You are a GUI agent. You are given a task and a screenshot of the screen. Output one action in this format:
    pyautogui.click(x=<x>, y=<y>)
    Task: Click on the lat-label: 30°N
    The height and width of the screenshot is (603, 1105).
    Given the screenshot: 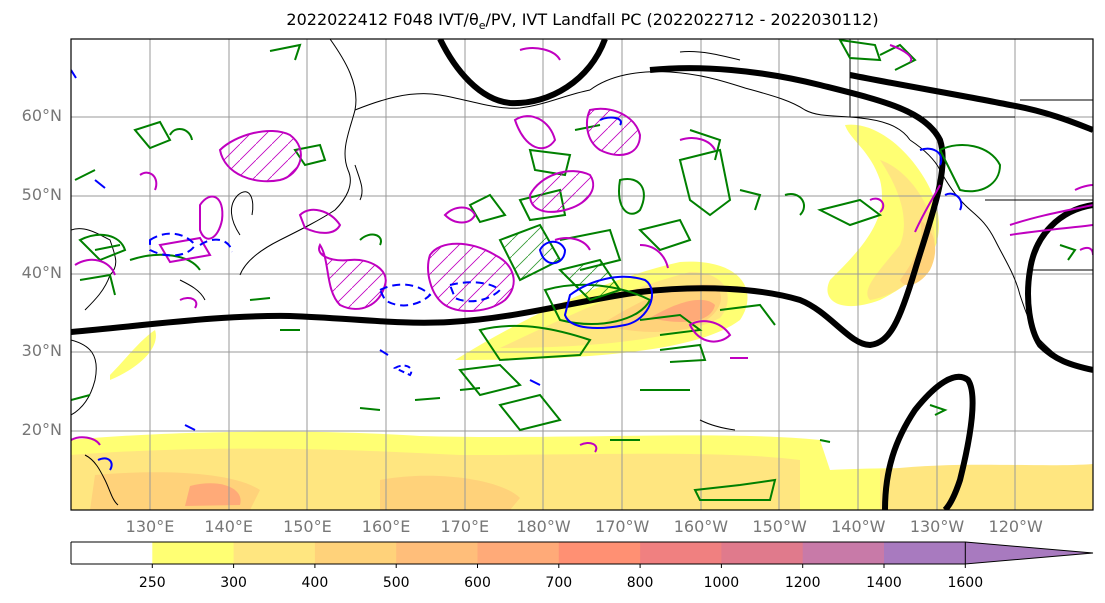 What is the action you would take?
    pyautogui.click(x=41, y=350)
    